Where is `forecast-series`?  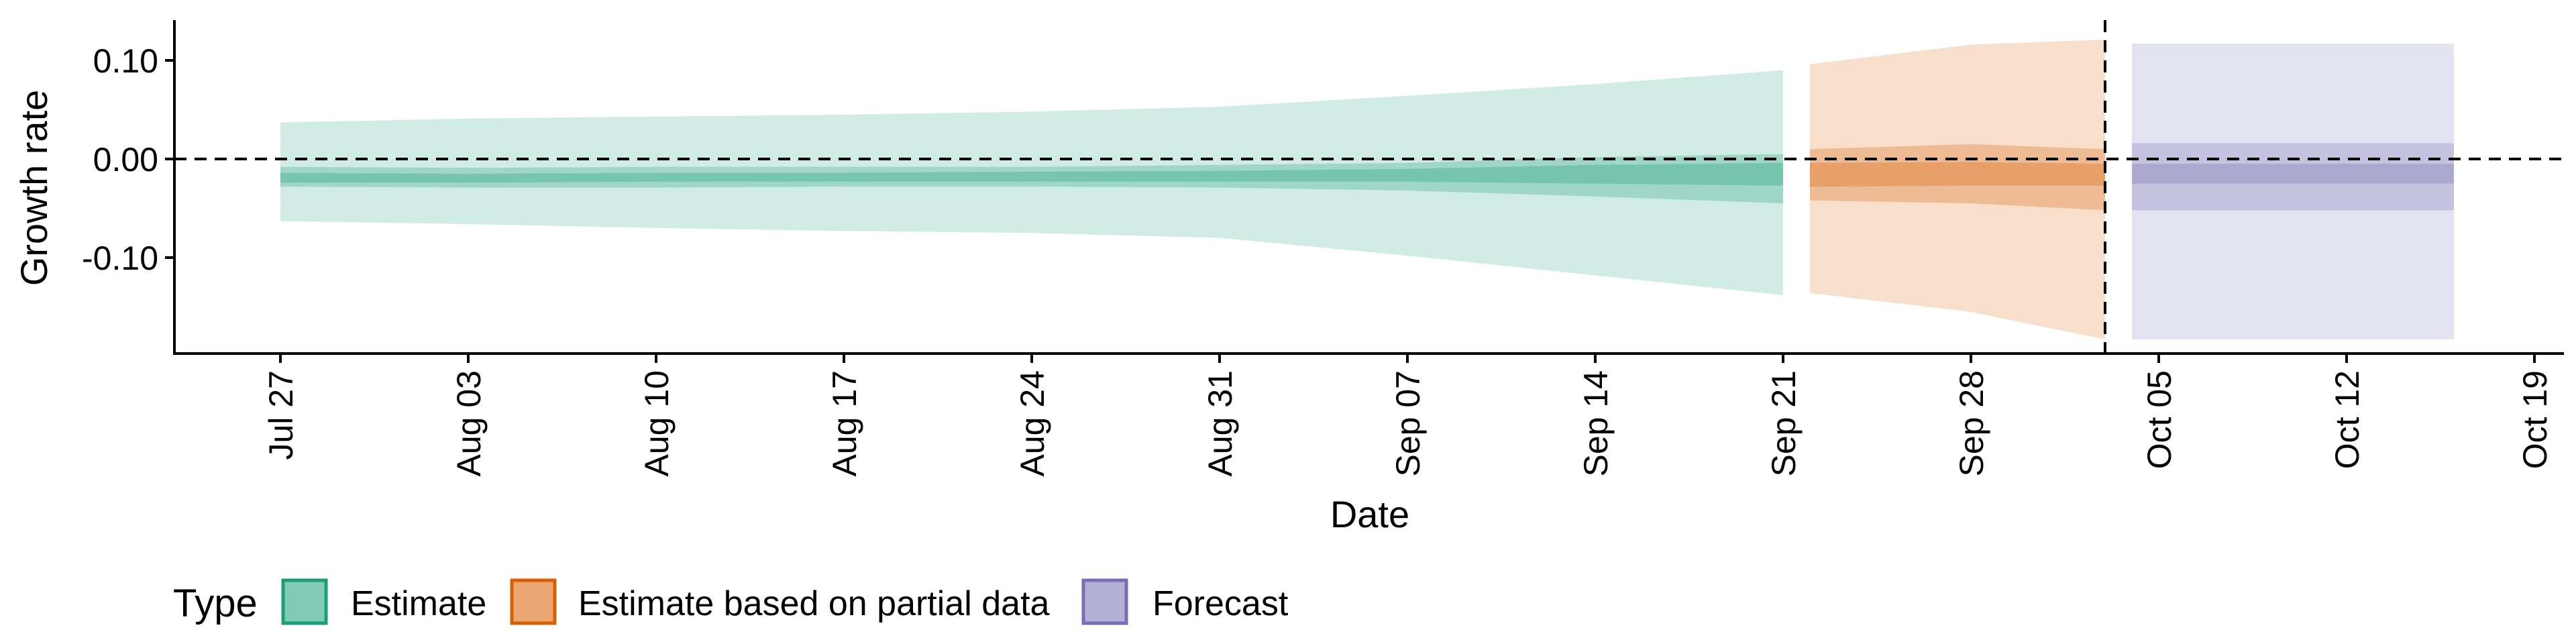
forecast-series is located at coordinates (2293, 191).